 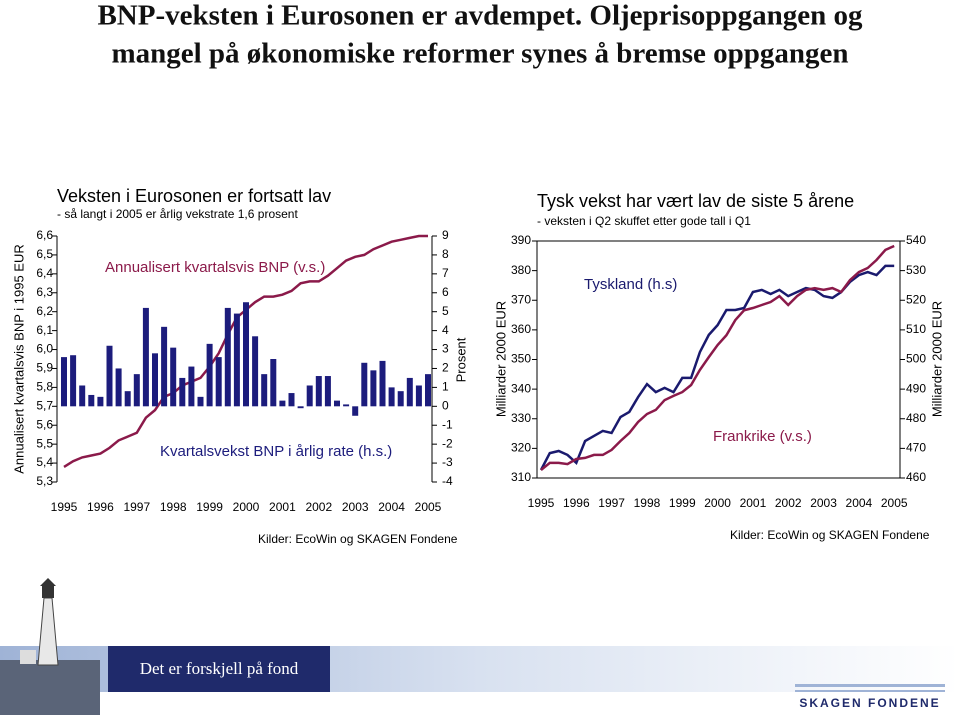 What do you see at coordinates (18, 359) in the screenshot?
I see `y-axis-label: Annualisert kvartalsvis BNP i 1995 EUR` at bounding box center [18, 359].